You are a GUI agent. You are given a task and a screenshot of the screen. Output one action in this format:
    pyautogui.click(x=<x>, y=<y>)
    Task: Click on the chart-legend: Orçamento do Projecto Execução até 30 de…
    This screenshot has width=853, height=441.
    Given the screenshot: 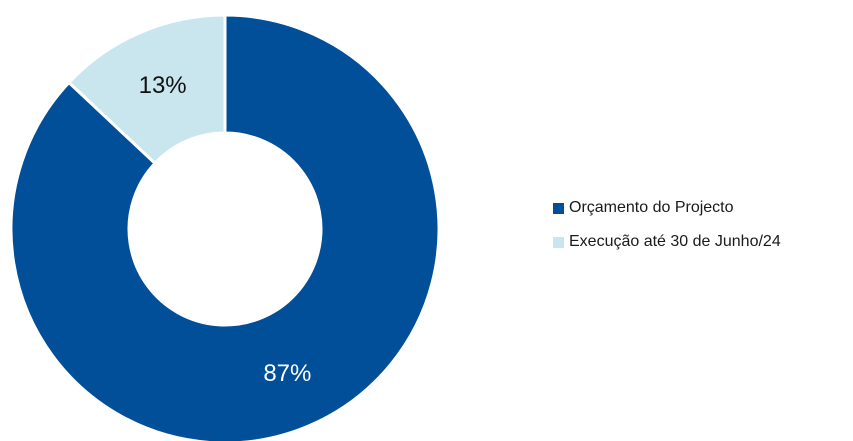 What is the action you would take?
    pyautogui.click(x=667, y=231)
    